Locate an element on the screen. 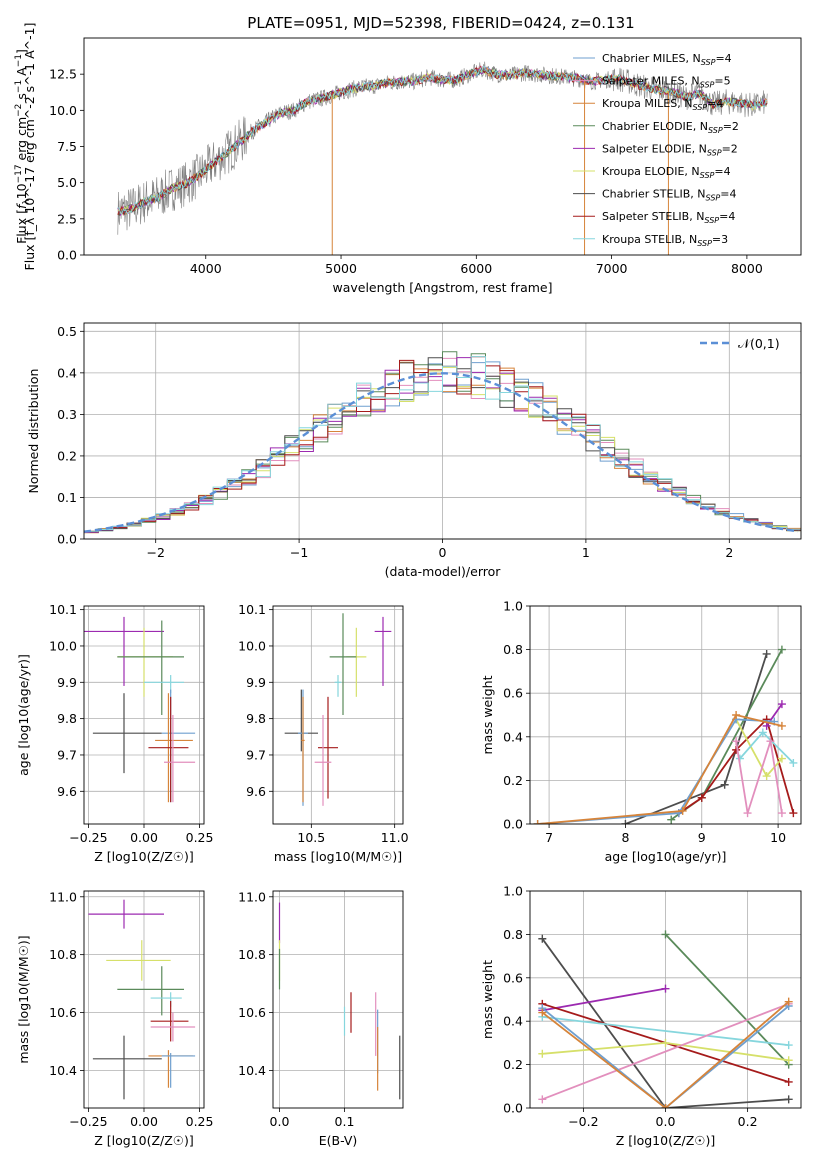 The image size is (819, 1170). y-axis-label: age [log10(age/yr)] is located at coordinates (23, 715).